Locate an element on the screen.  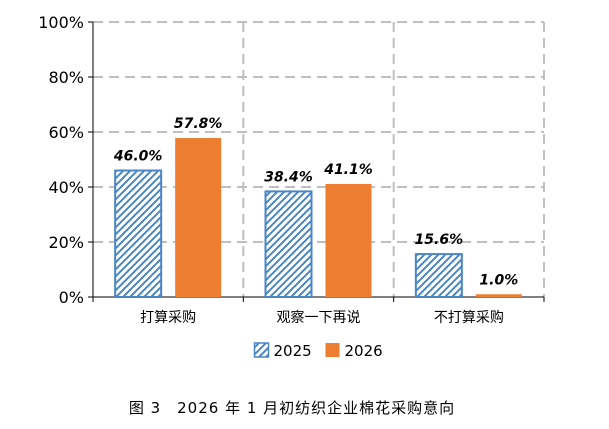
y-tick-label: 40% is located at coordinates (66, 187).